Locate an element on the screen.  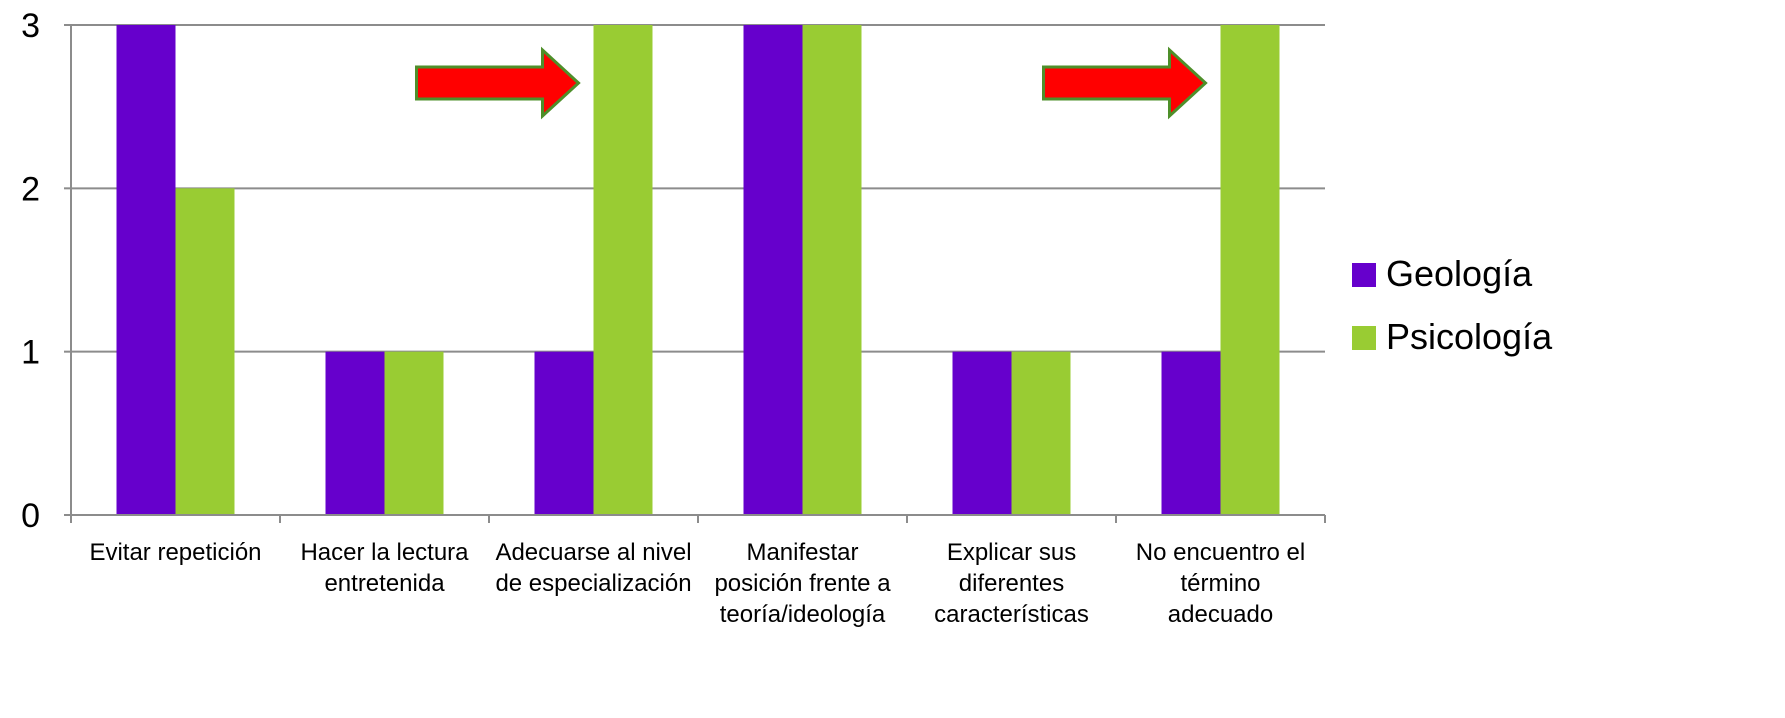
y-tick-label: 0 is located at coordinates (30, 516).